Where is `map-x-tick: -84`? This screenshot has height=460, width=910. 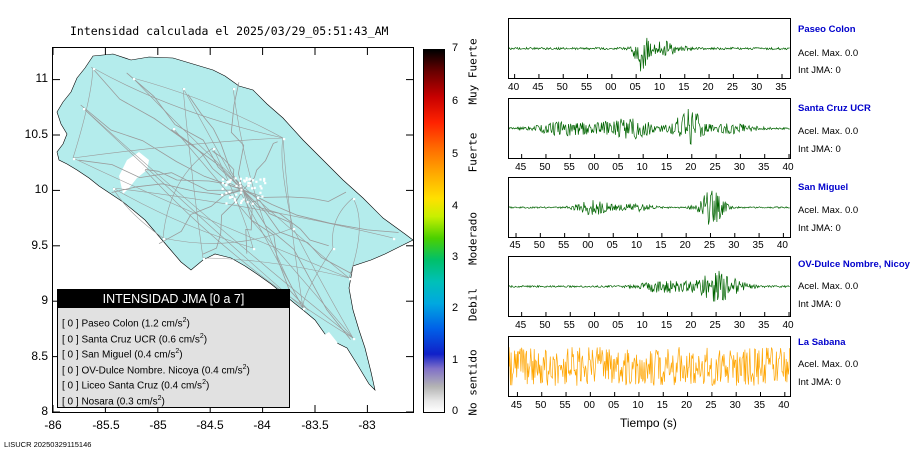 map-x-tick: -84 is located at coordinates (262, 425).